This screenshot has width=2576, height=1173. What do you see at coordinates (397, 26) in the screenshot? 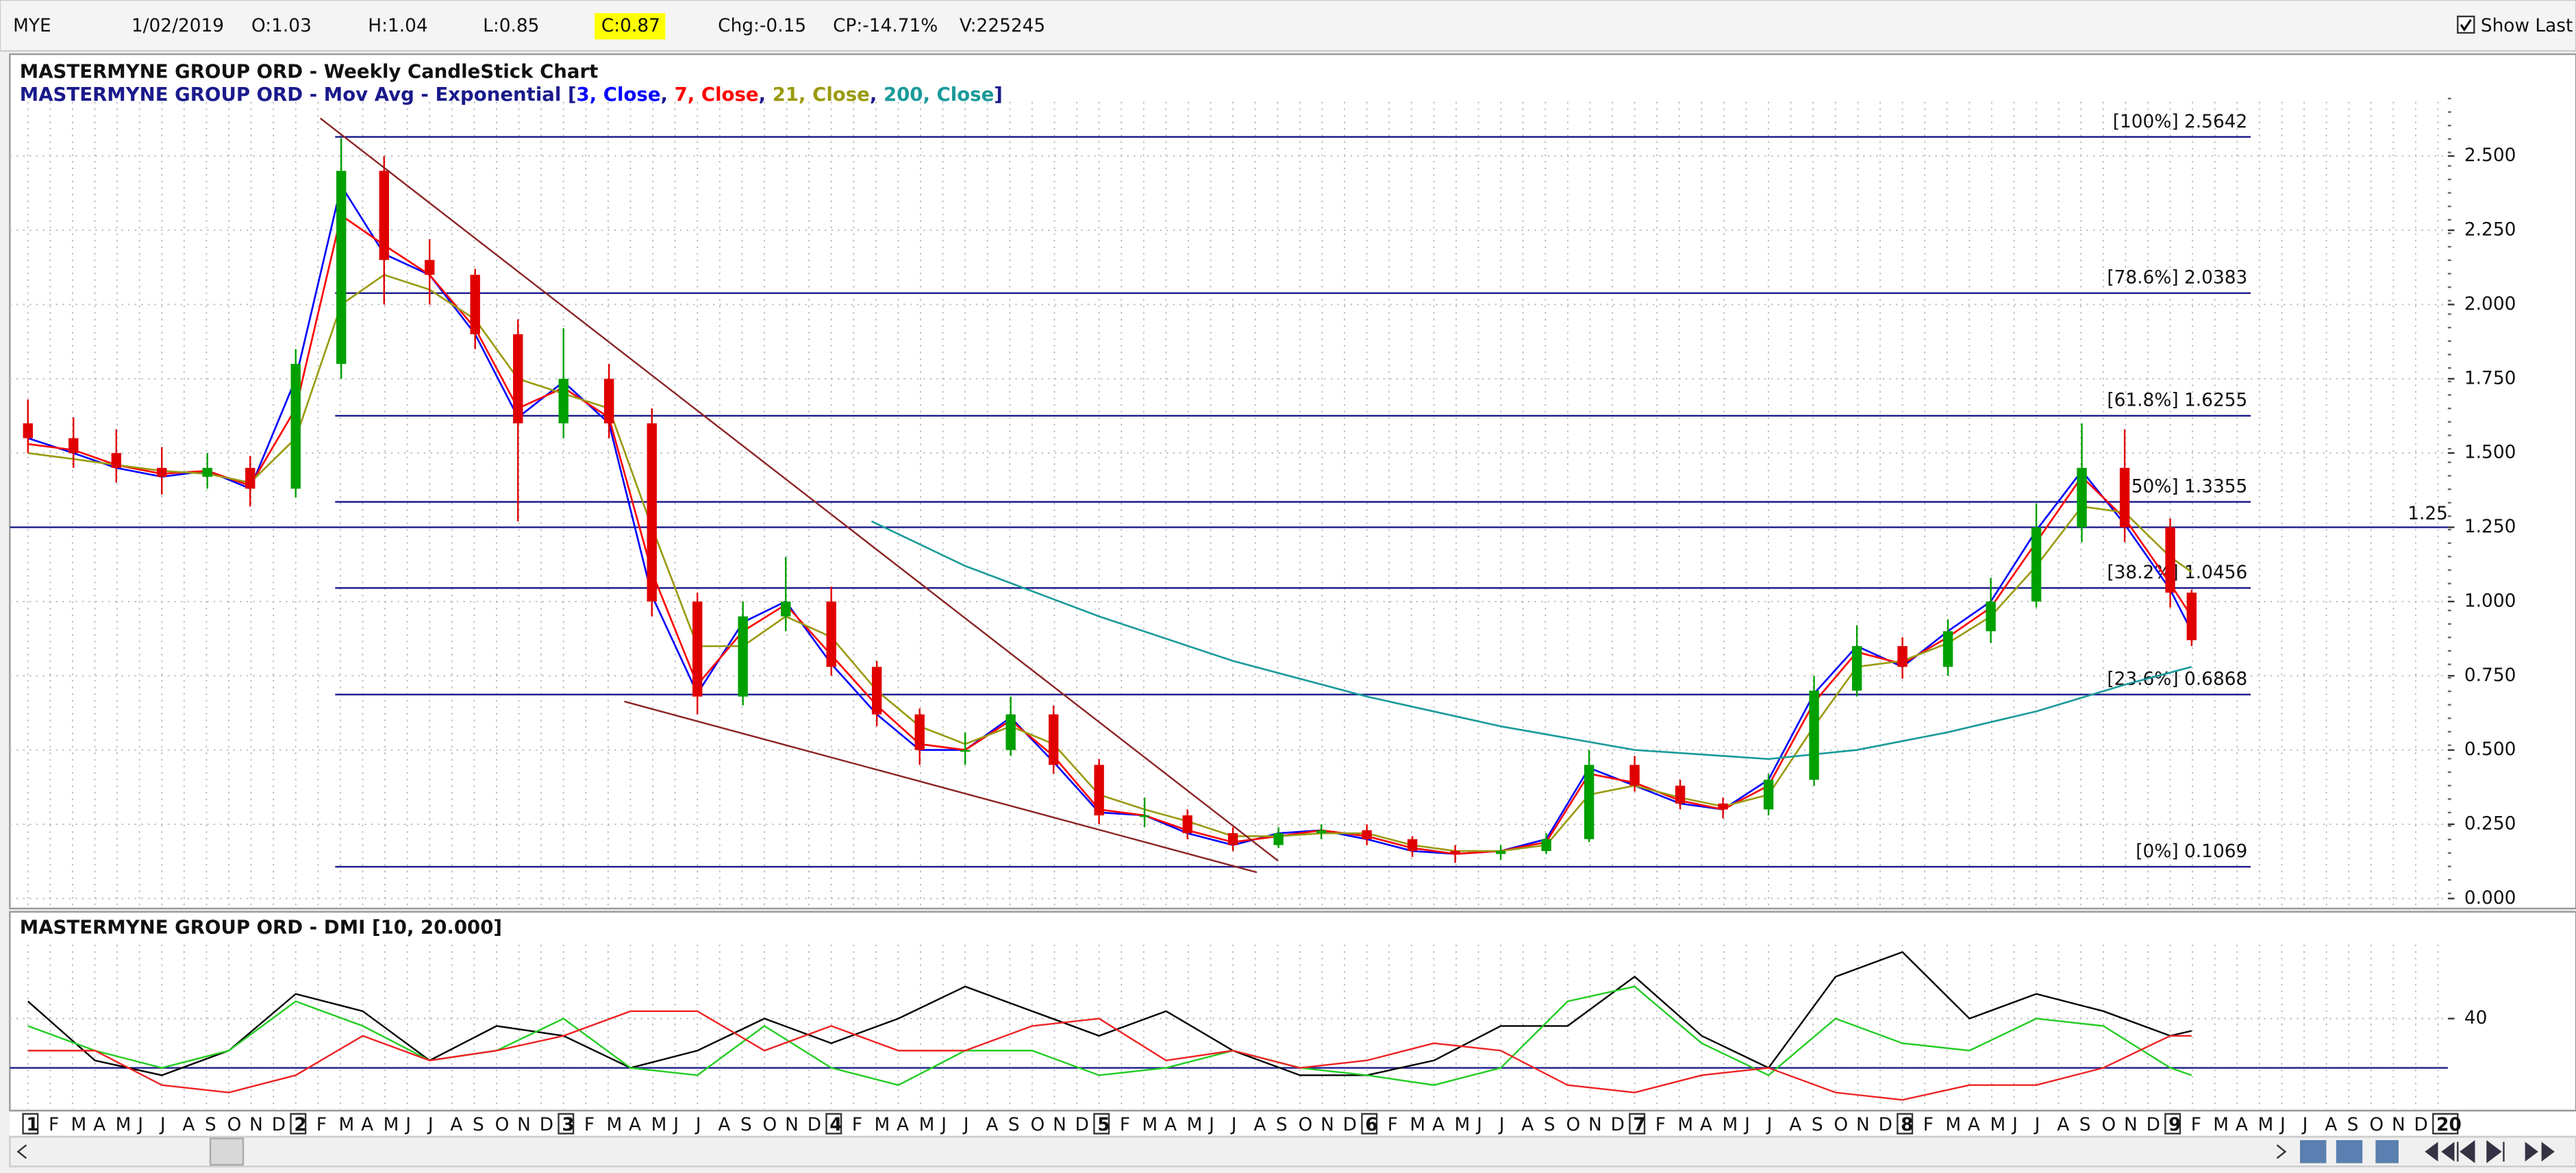
I see `high: H:1.04` at bounding box center [397, 26].